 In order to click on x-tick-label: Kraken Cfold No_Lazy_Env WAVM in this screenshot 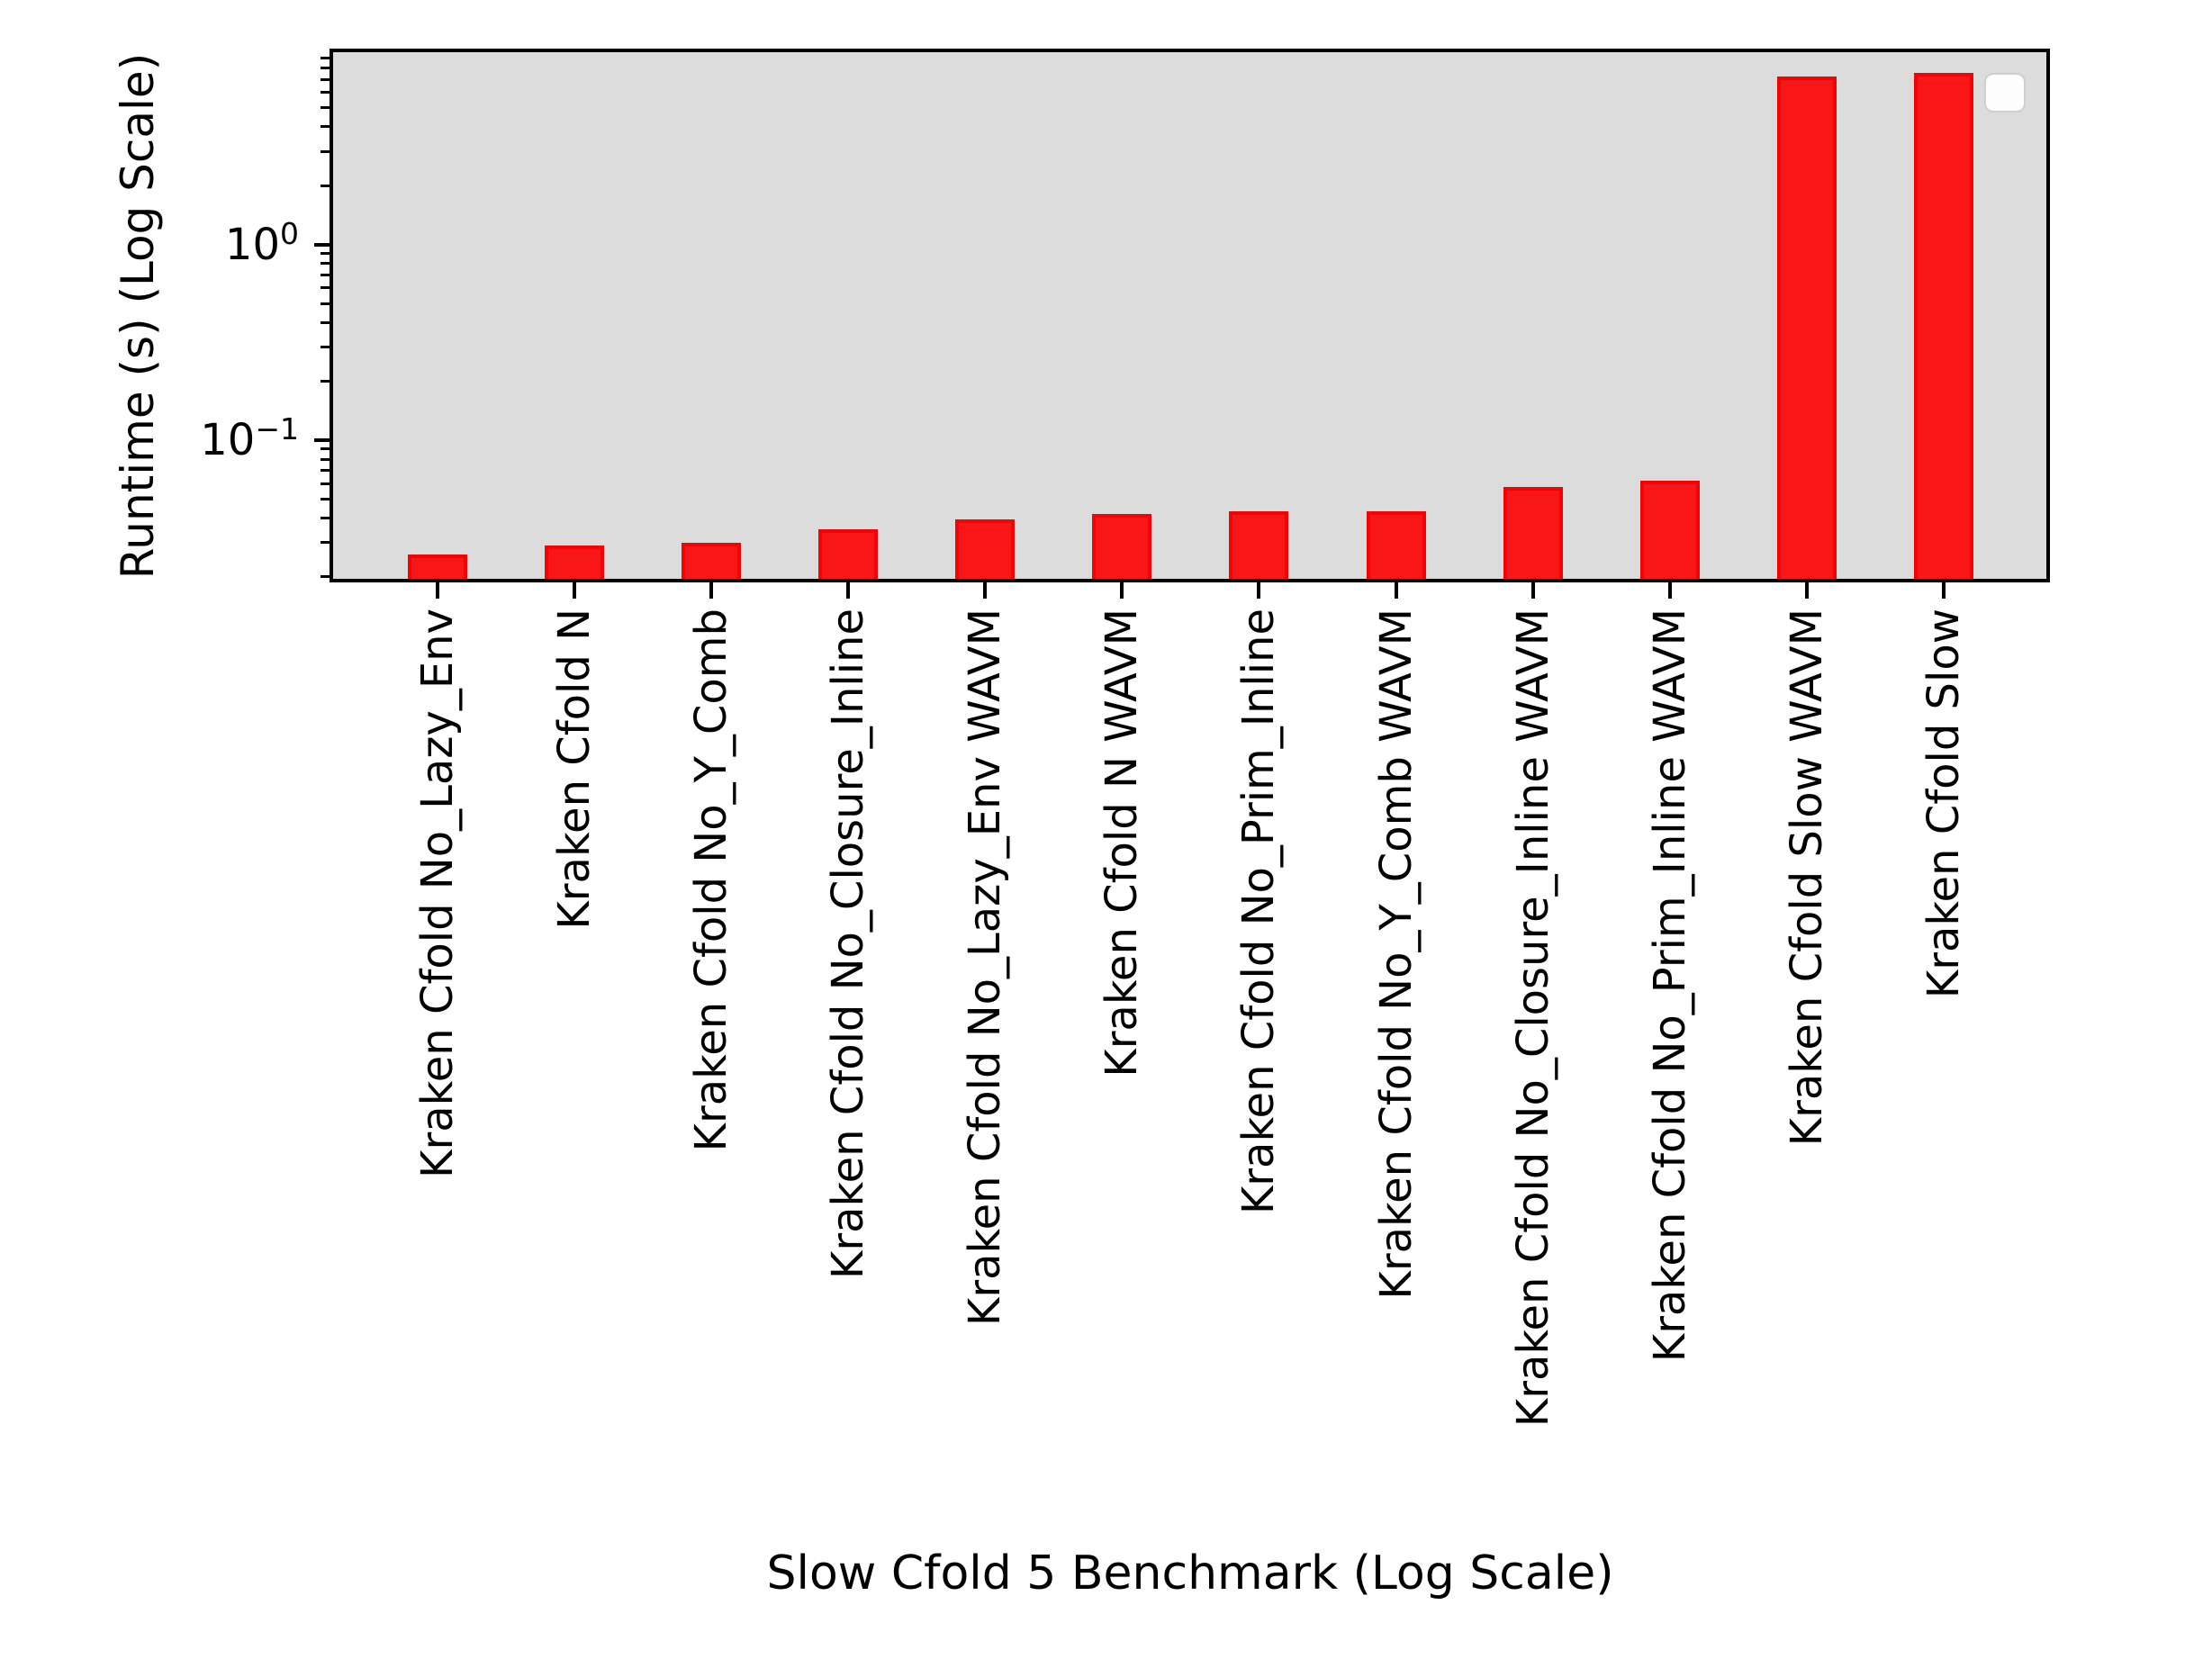, I will do `click(985, 968)`.